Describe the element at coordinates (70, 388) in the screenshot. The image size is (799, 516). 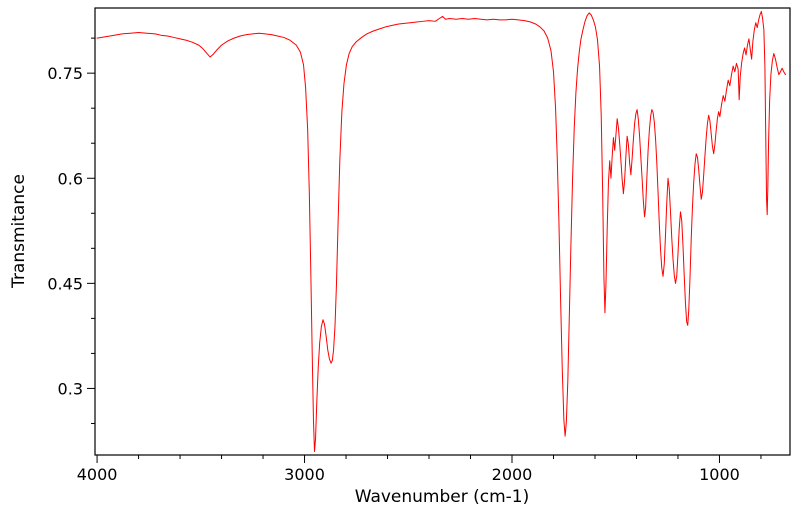
I see `y-tick-label: 0.3` at that location.